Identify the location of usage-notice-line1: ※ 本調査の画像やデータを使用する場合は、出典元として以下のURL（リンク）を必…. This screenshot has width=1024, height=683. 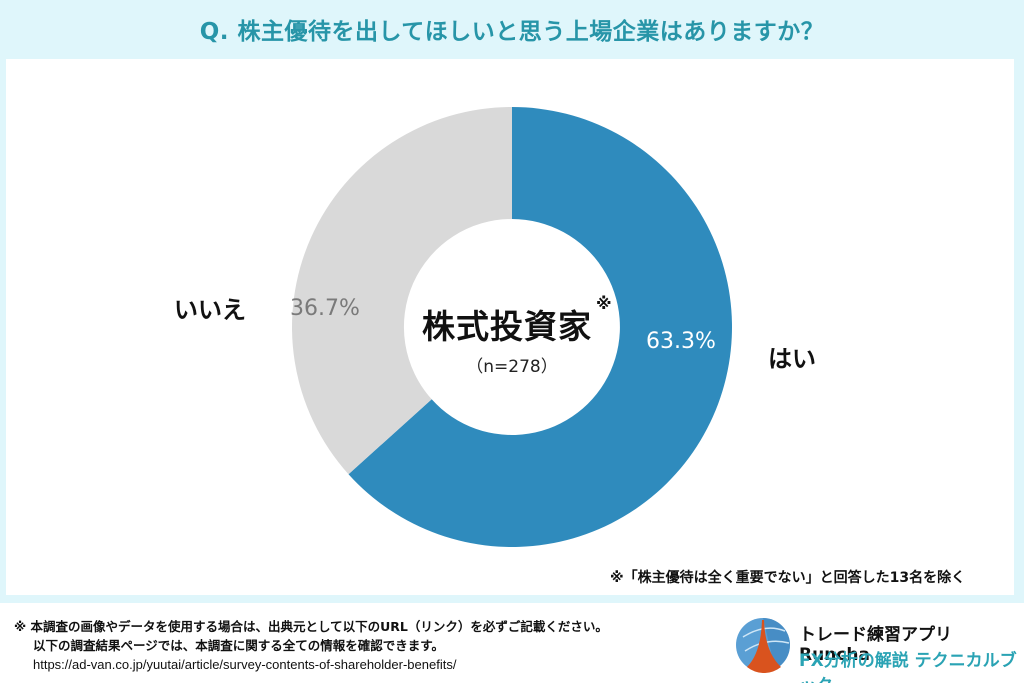
(311, 626).